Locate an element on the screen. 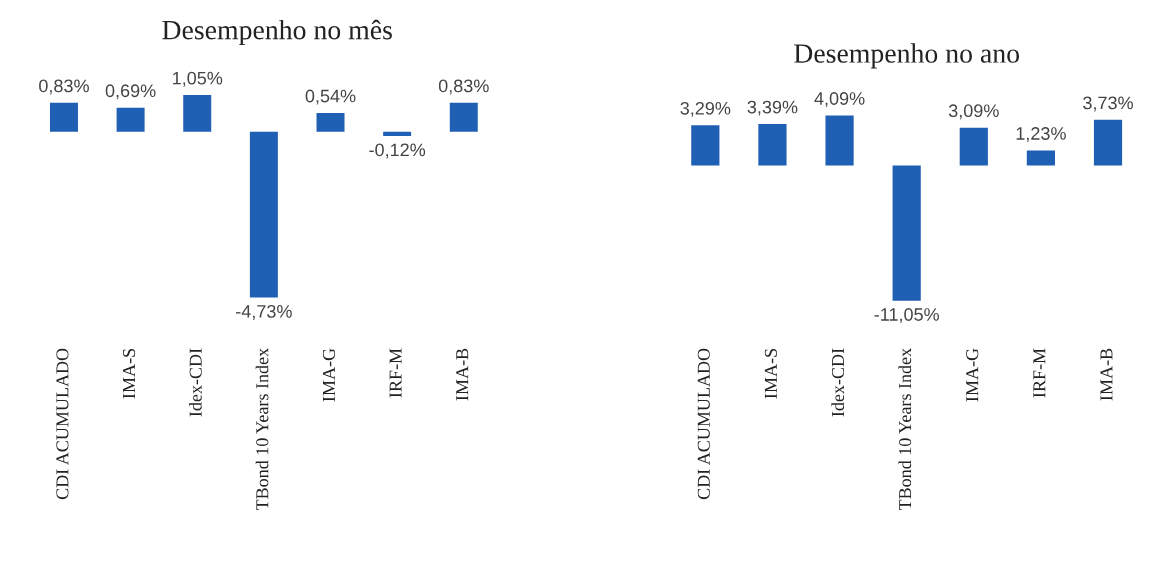 The height and width of the screenshot is (586, 1155). data-label: 3,29% is located at coordinates (705, 109).